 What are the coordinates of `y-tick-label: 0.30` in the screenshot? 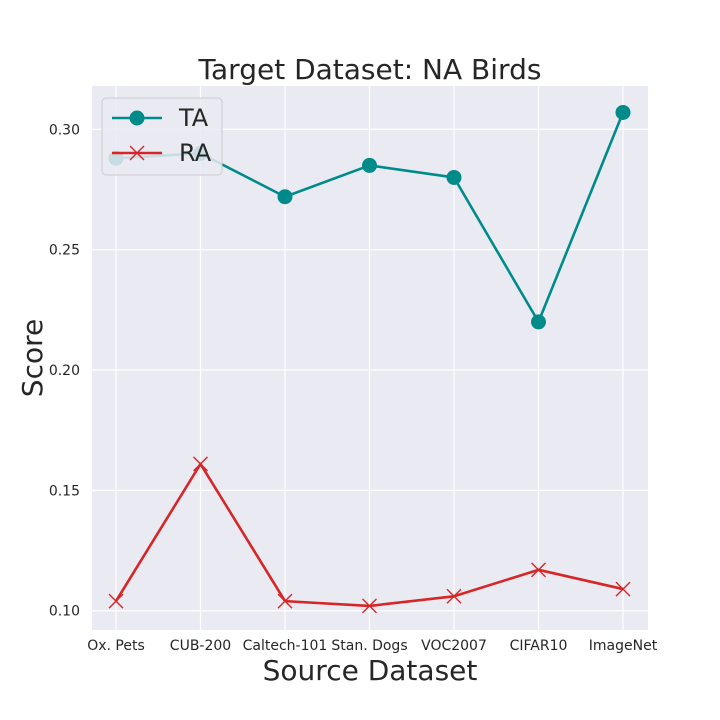 It's located at (64, 130).